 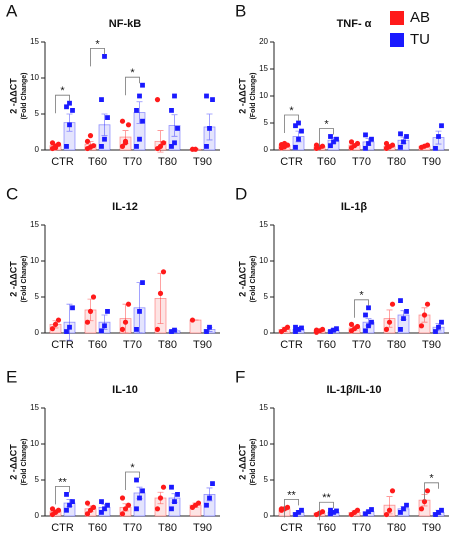 I want to click on x-tick-label: T80, so click(x=396, y=528).